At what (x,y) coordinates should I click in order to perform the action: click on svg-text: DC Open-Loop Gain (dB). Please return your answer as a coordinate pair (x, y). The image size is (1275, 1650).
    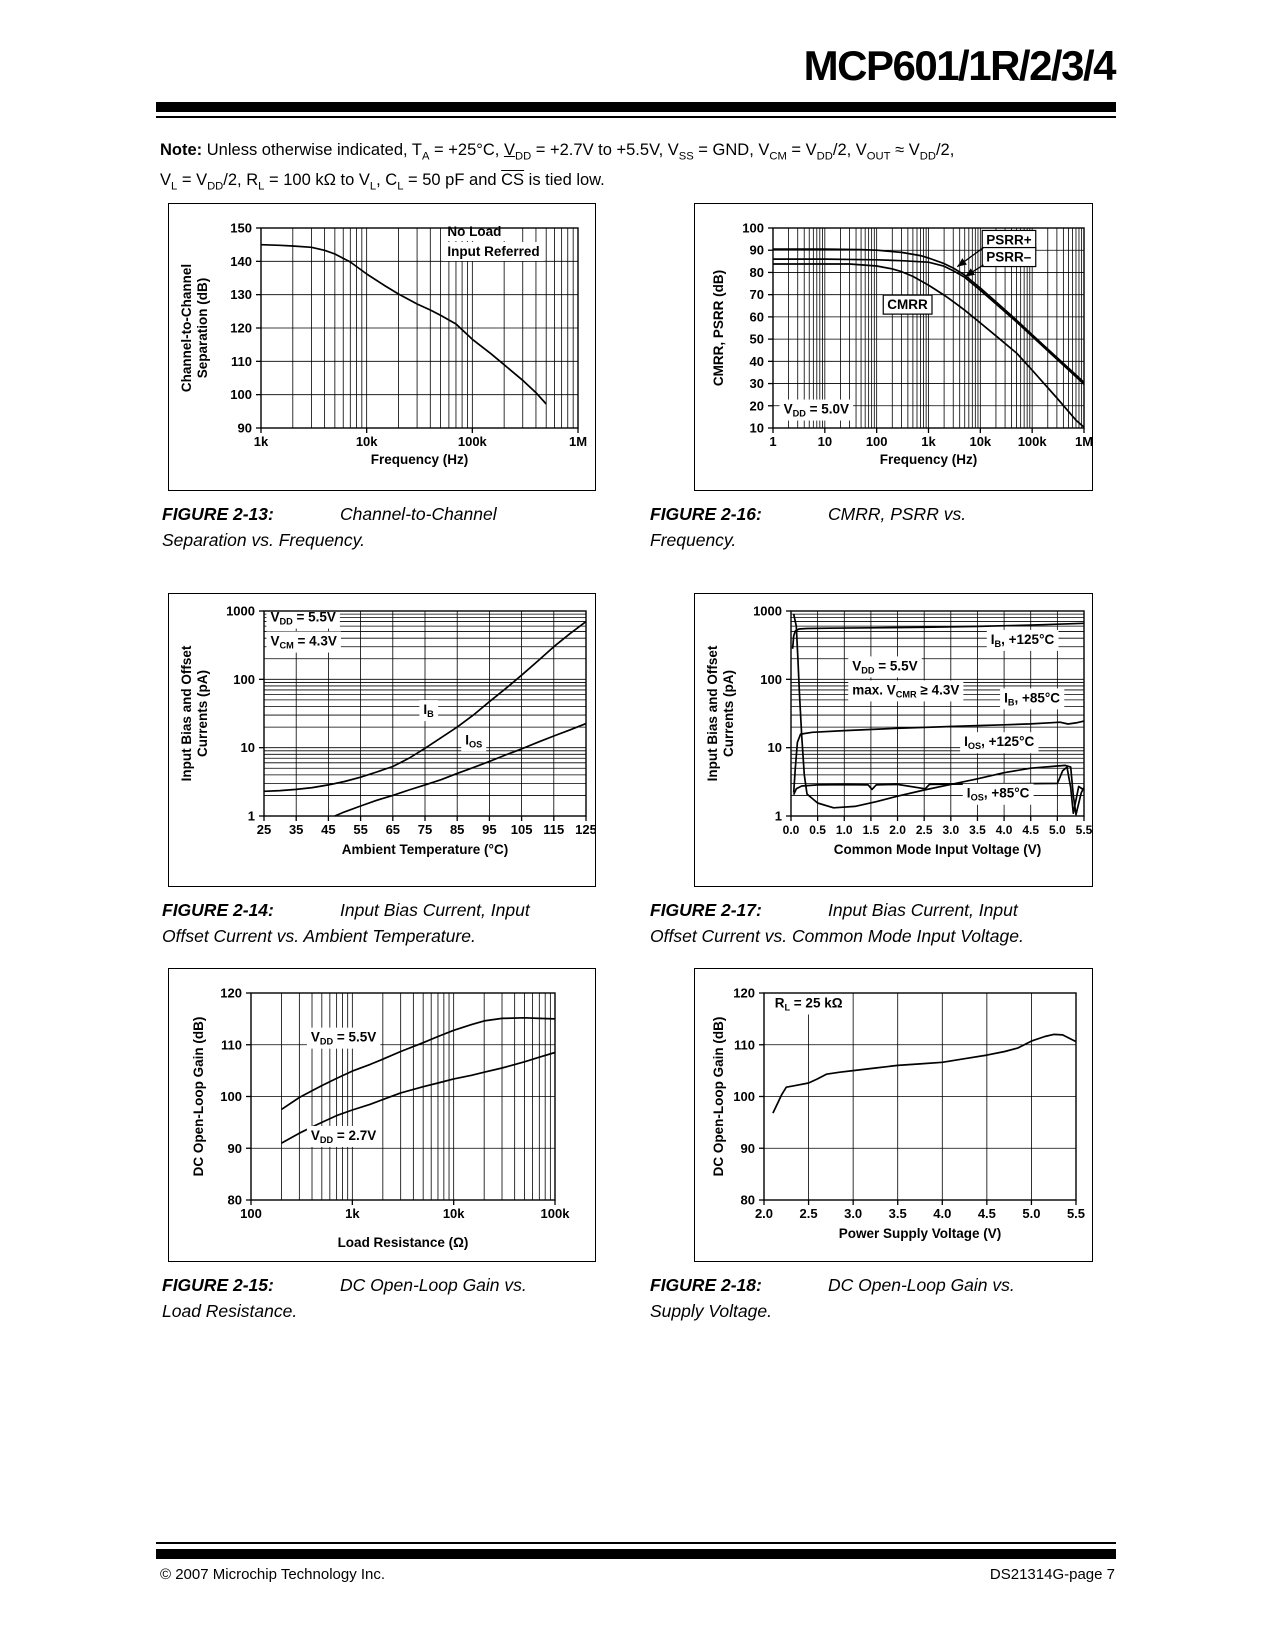
    Looking at the image, I should click on (198, 1097).